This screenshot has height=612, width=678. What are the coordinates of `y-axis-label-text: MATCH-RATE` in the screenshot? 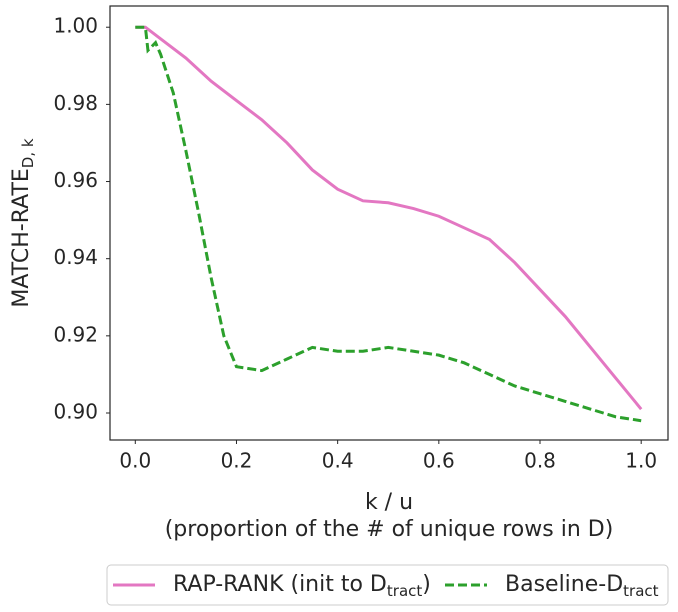 It's located at (21, 237).